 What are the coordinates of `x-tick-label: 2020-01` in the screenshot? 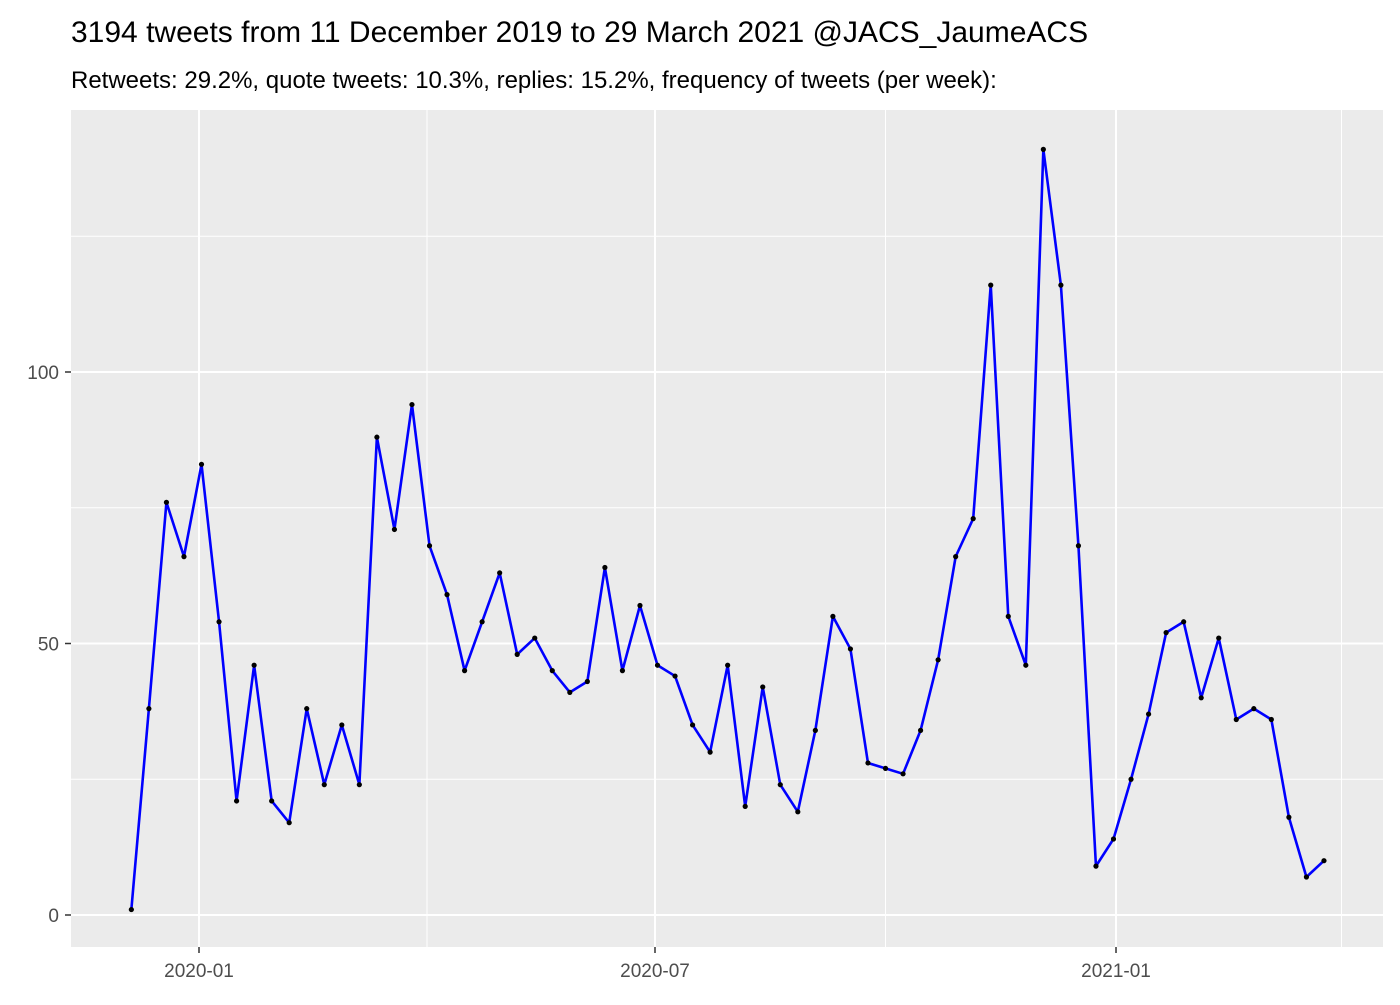 It's located at (199, 971).